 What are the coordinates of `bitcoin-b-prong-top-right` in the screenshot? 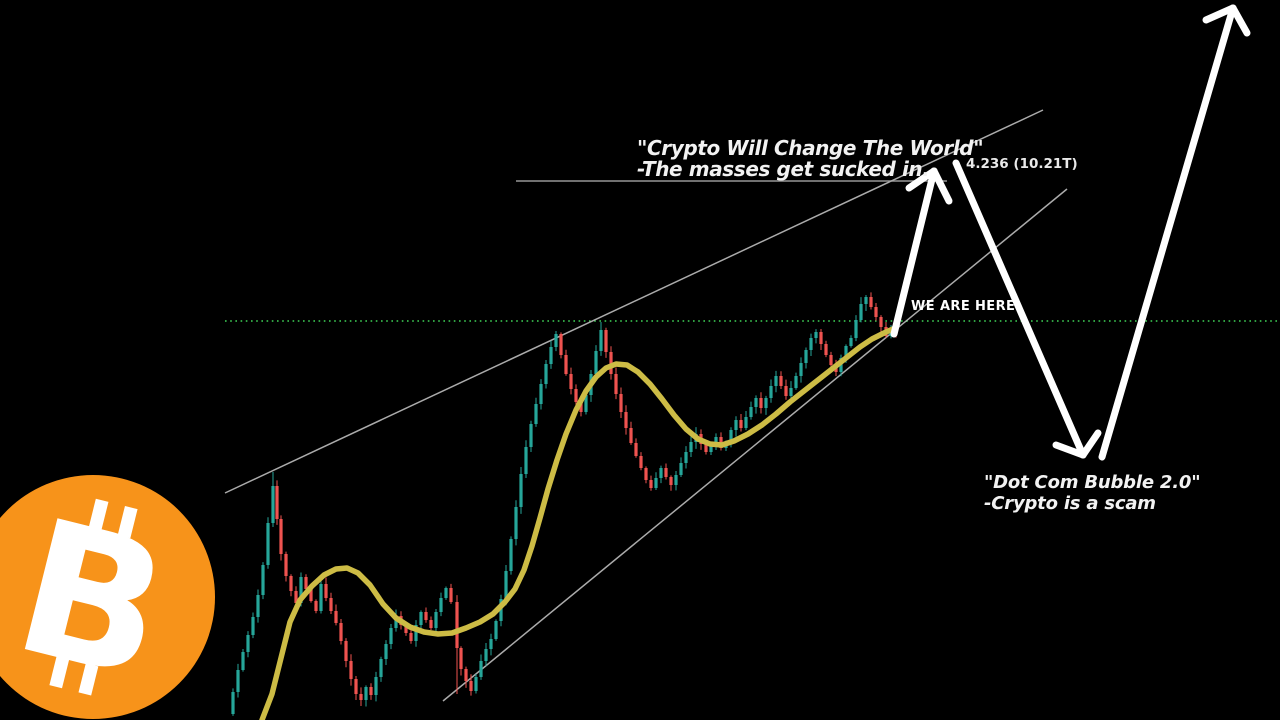 It's located at (127, 522).